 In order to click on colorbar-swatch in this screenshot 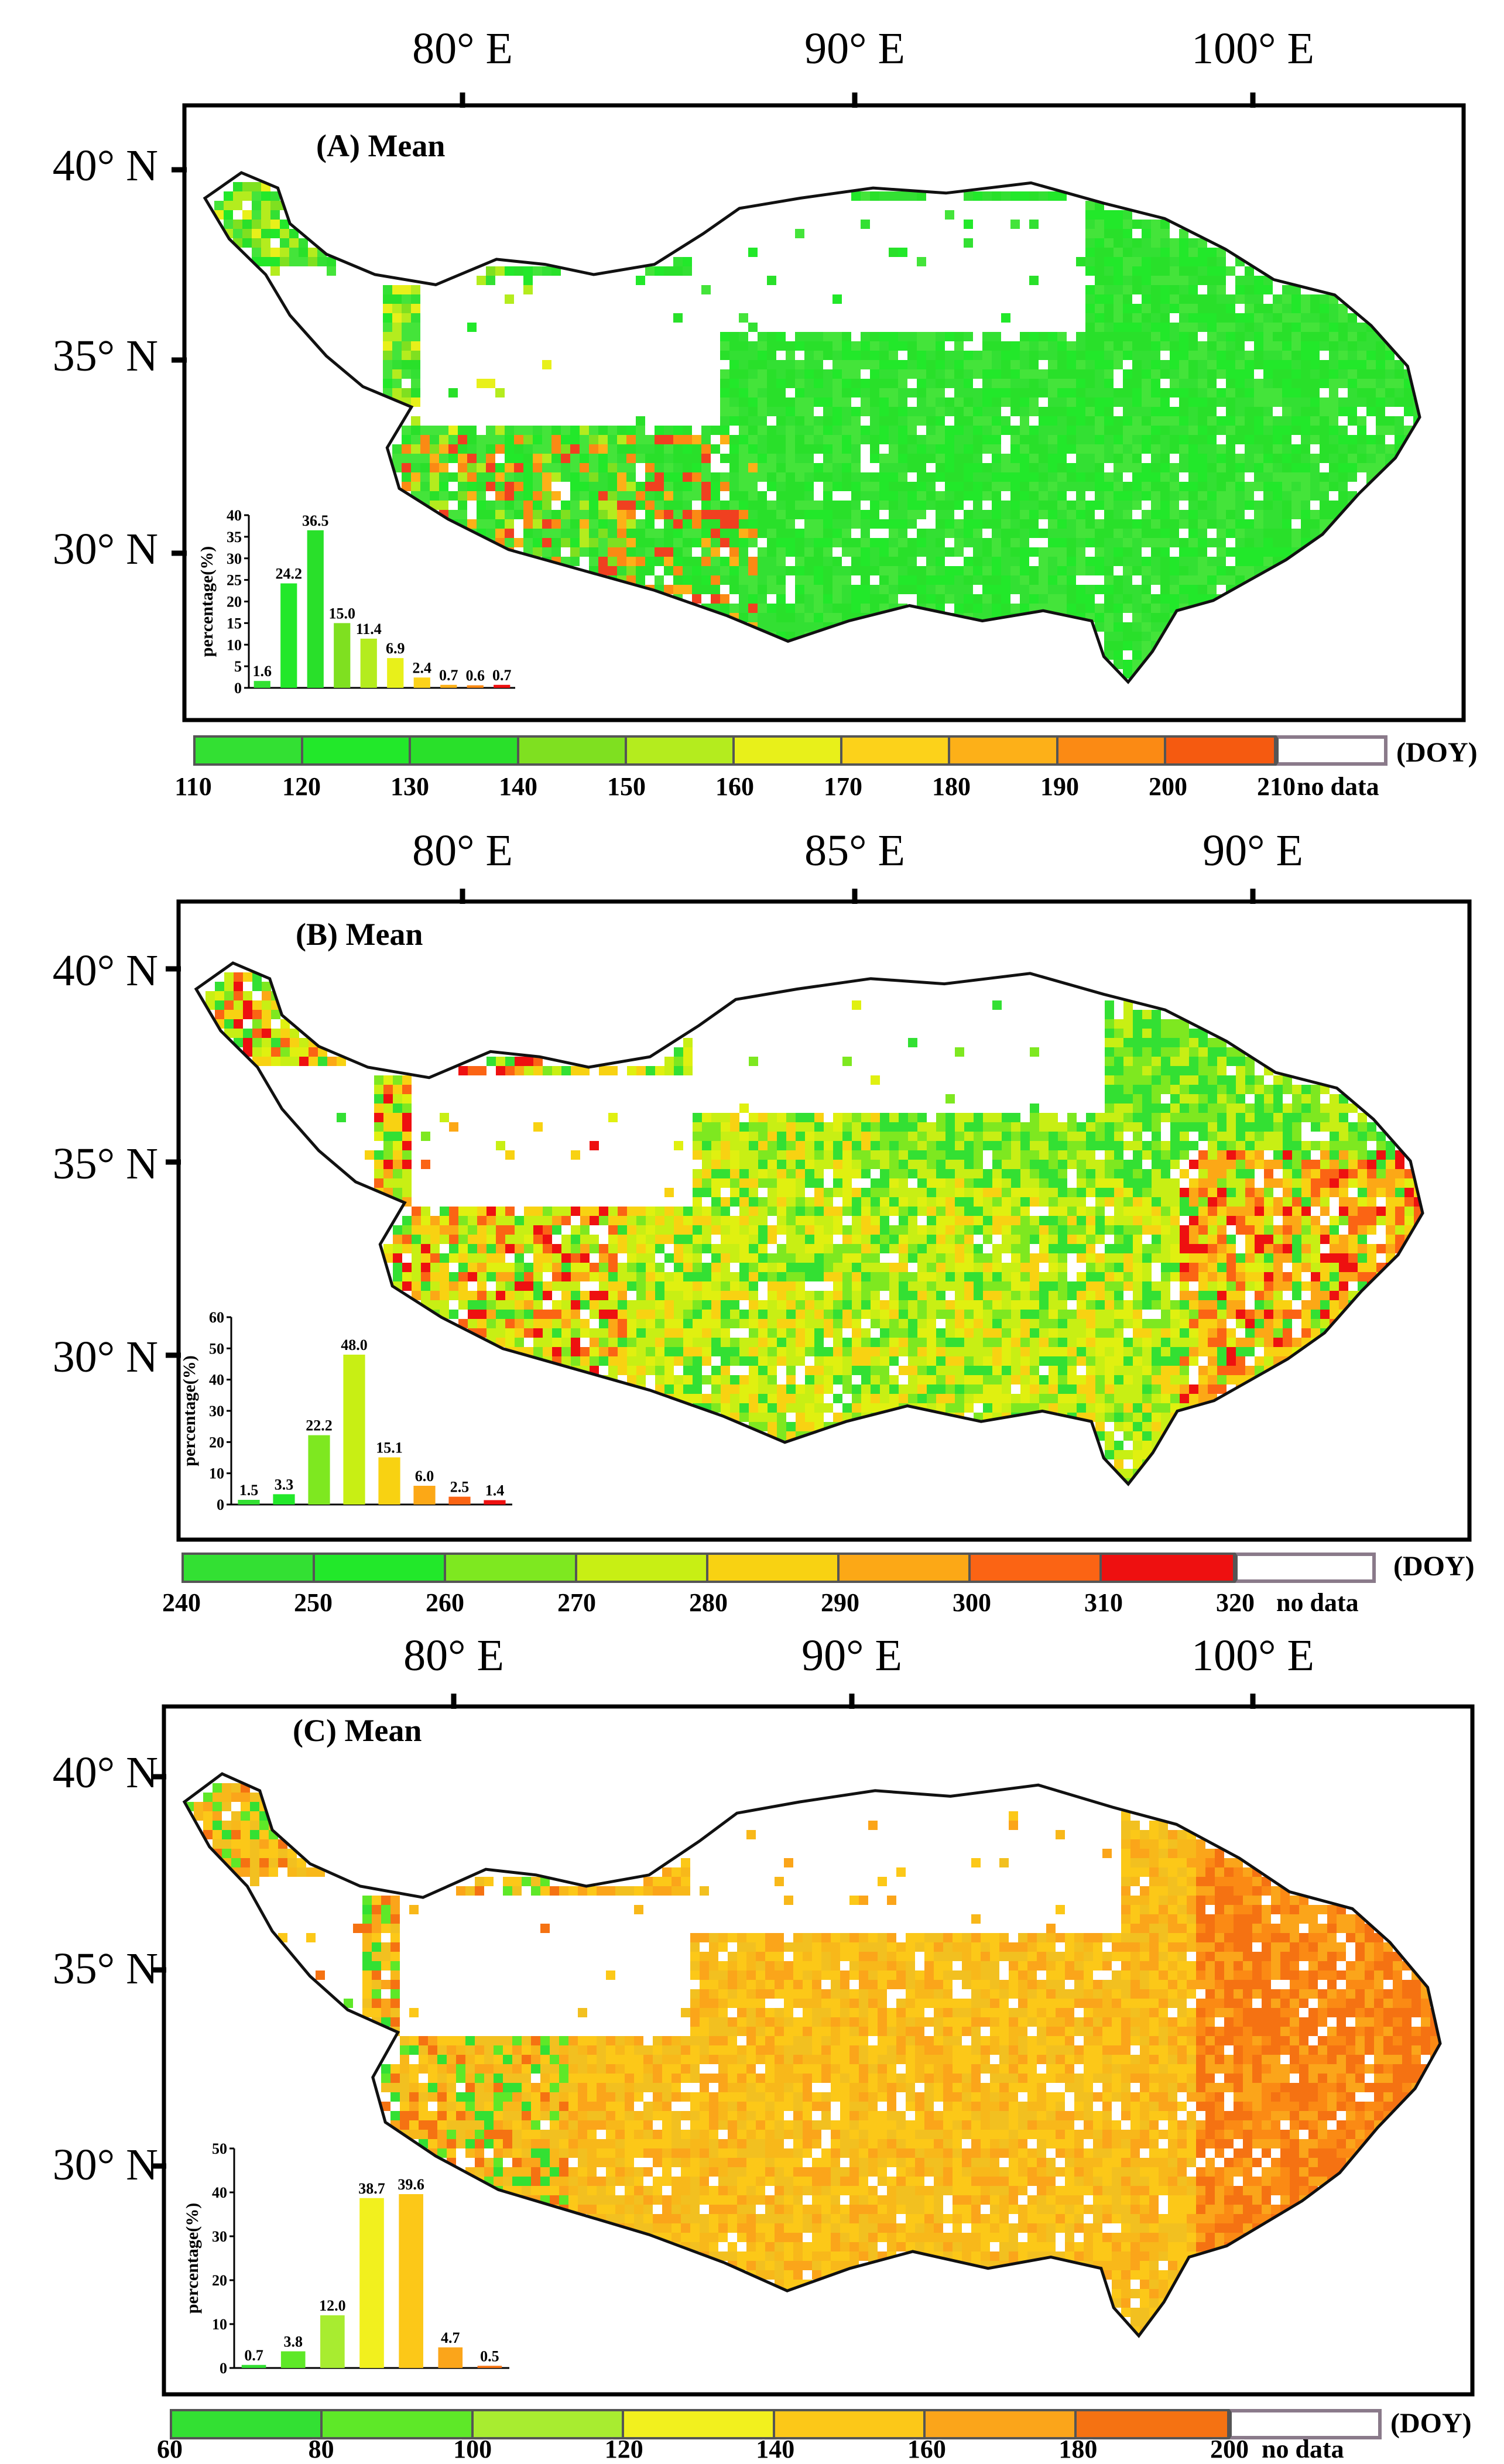, I will do `click(681, 750)`.